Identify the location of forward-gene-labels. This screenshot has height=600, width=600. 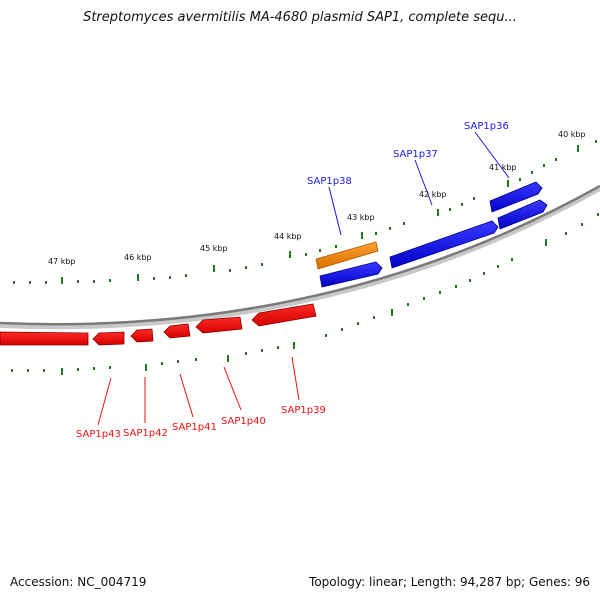
(419, 183).